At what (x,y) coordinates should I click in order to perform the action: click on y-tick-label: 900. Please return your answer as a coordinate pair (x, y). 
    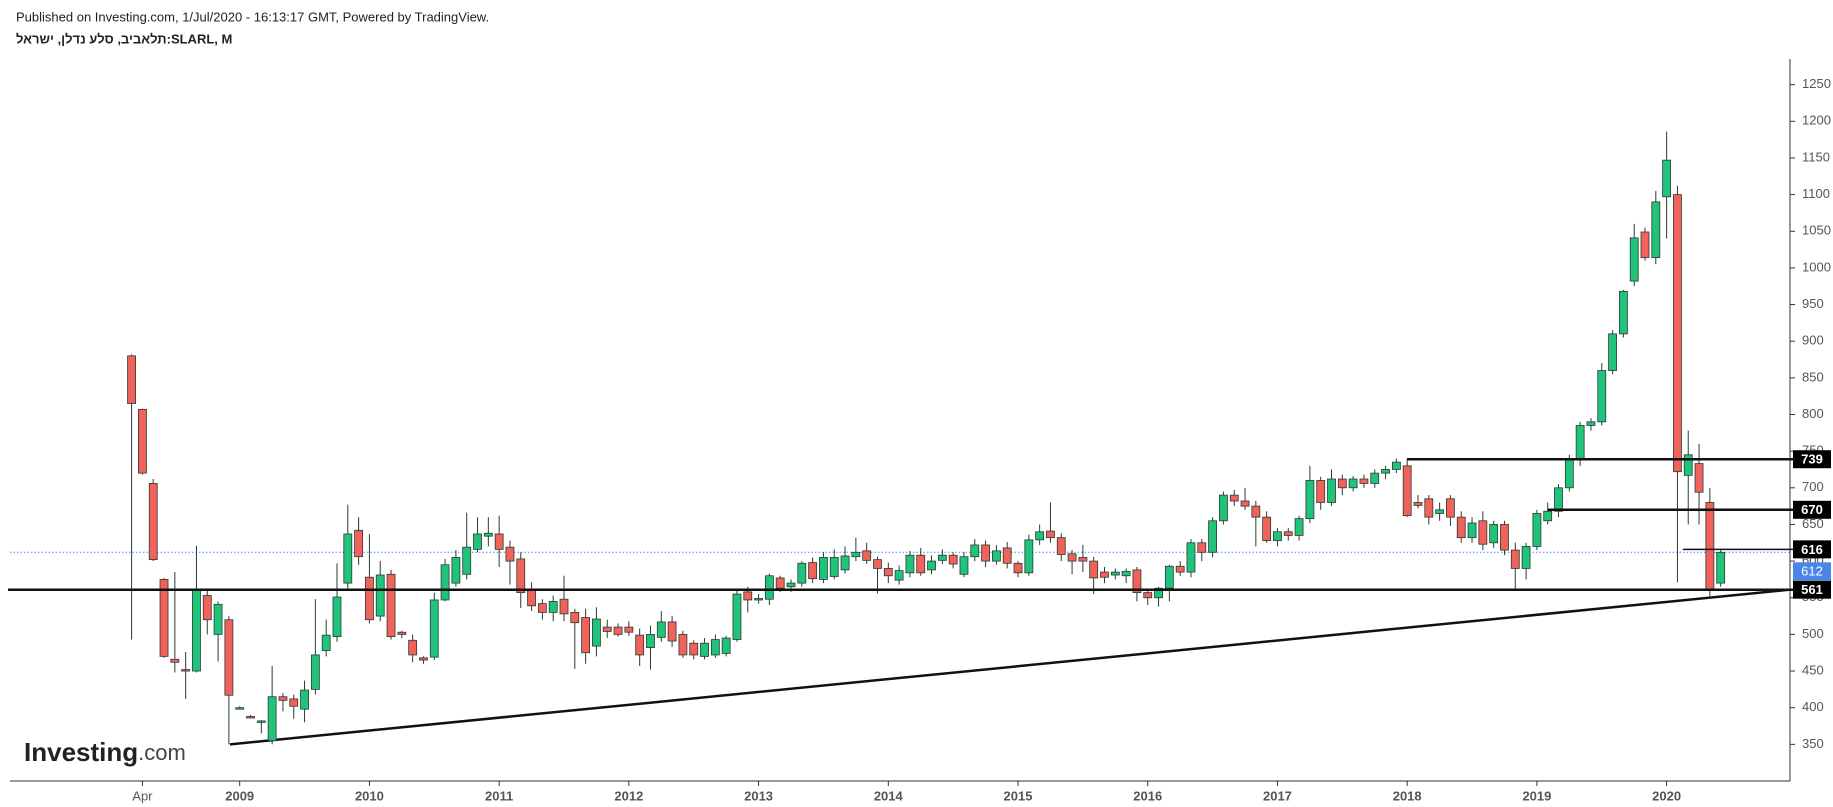
    Looking at the image, I should click on (1813, 340).